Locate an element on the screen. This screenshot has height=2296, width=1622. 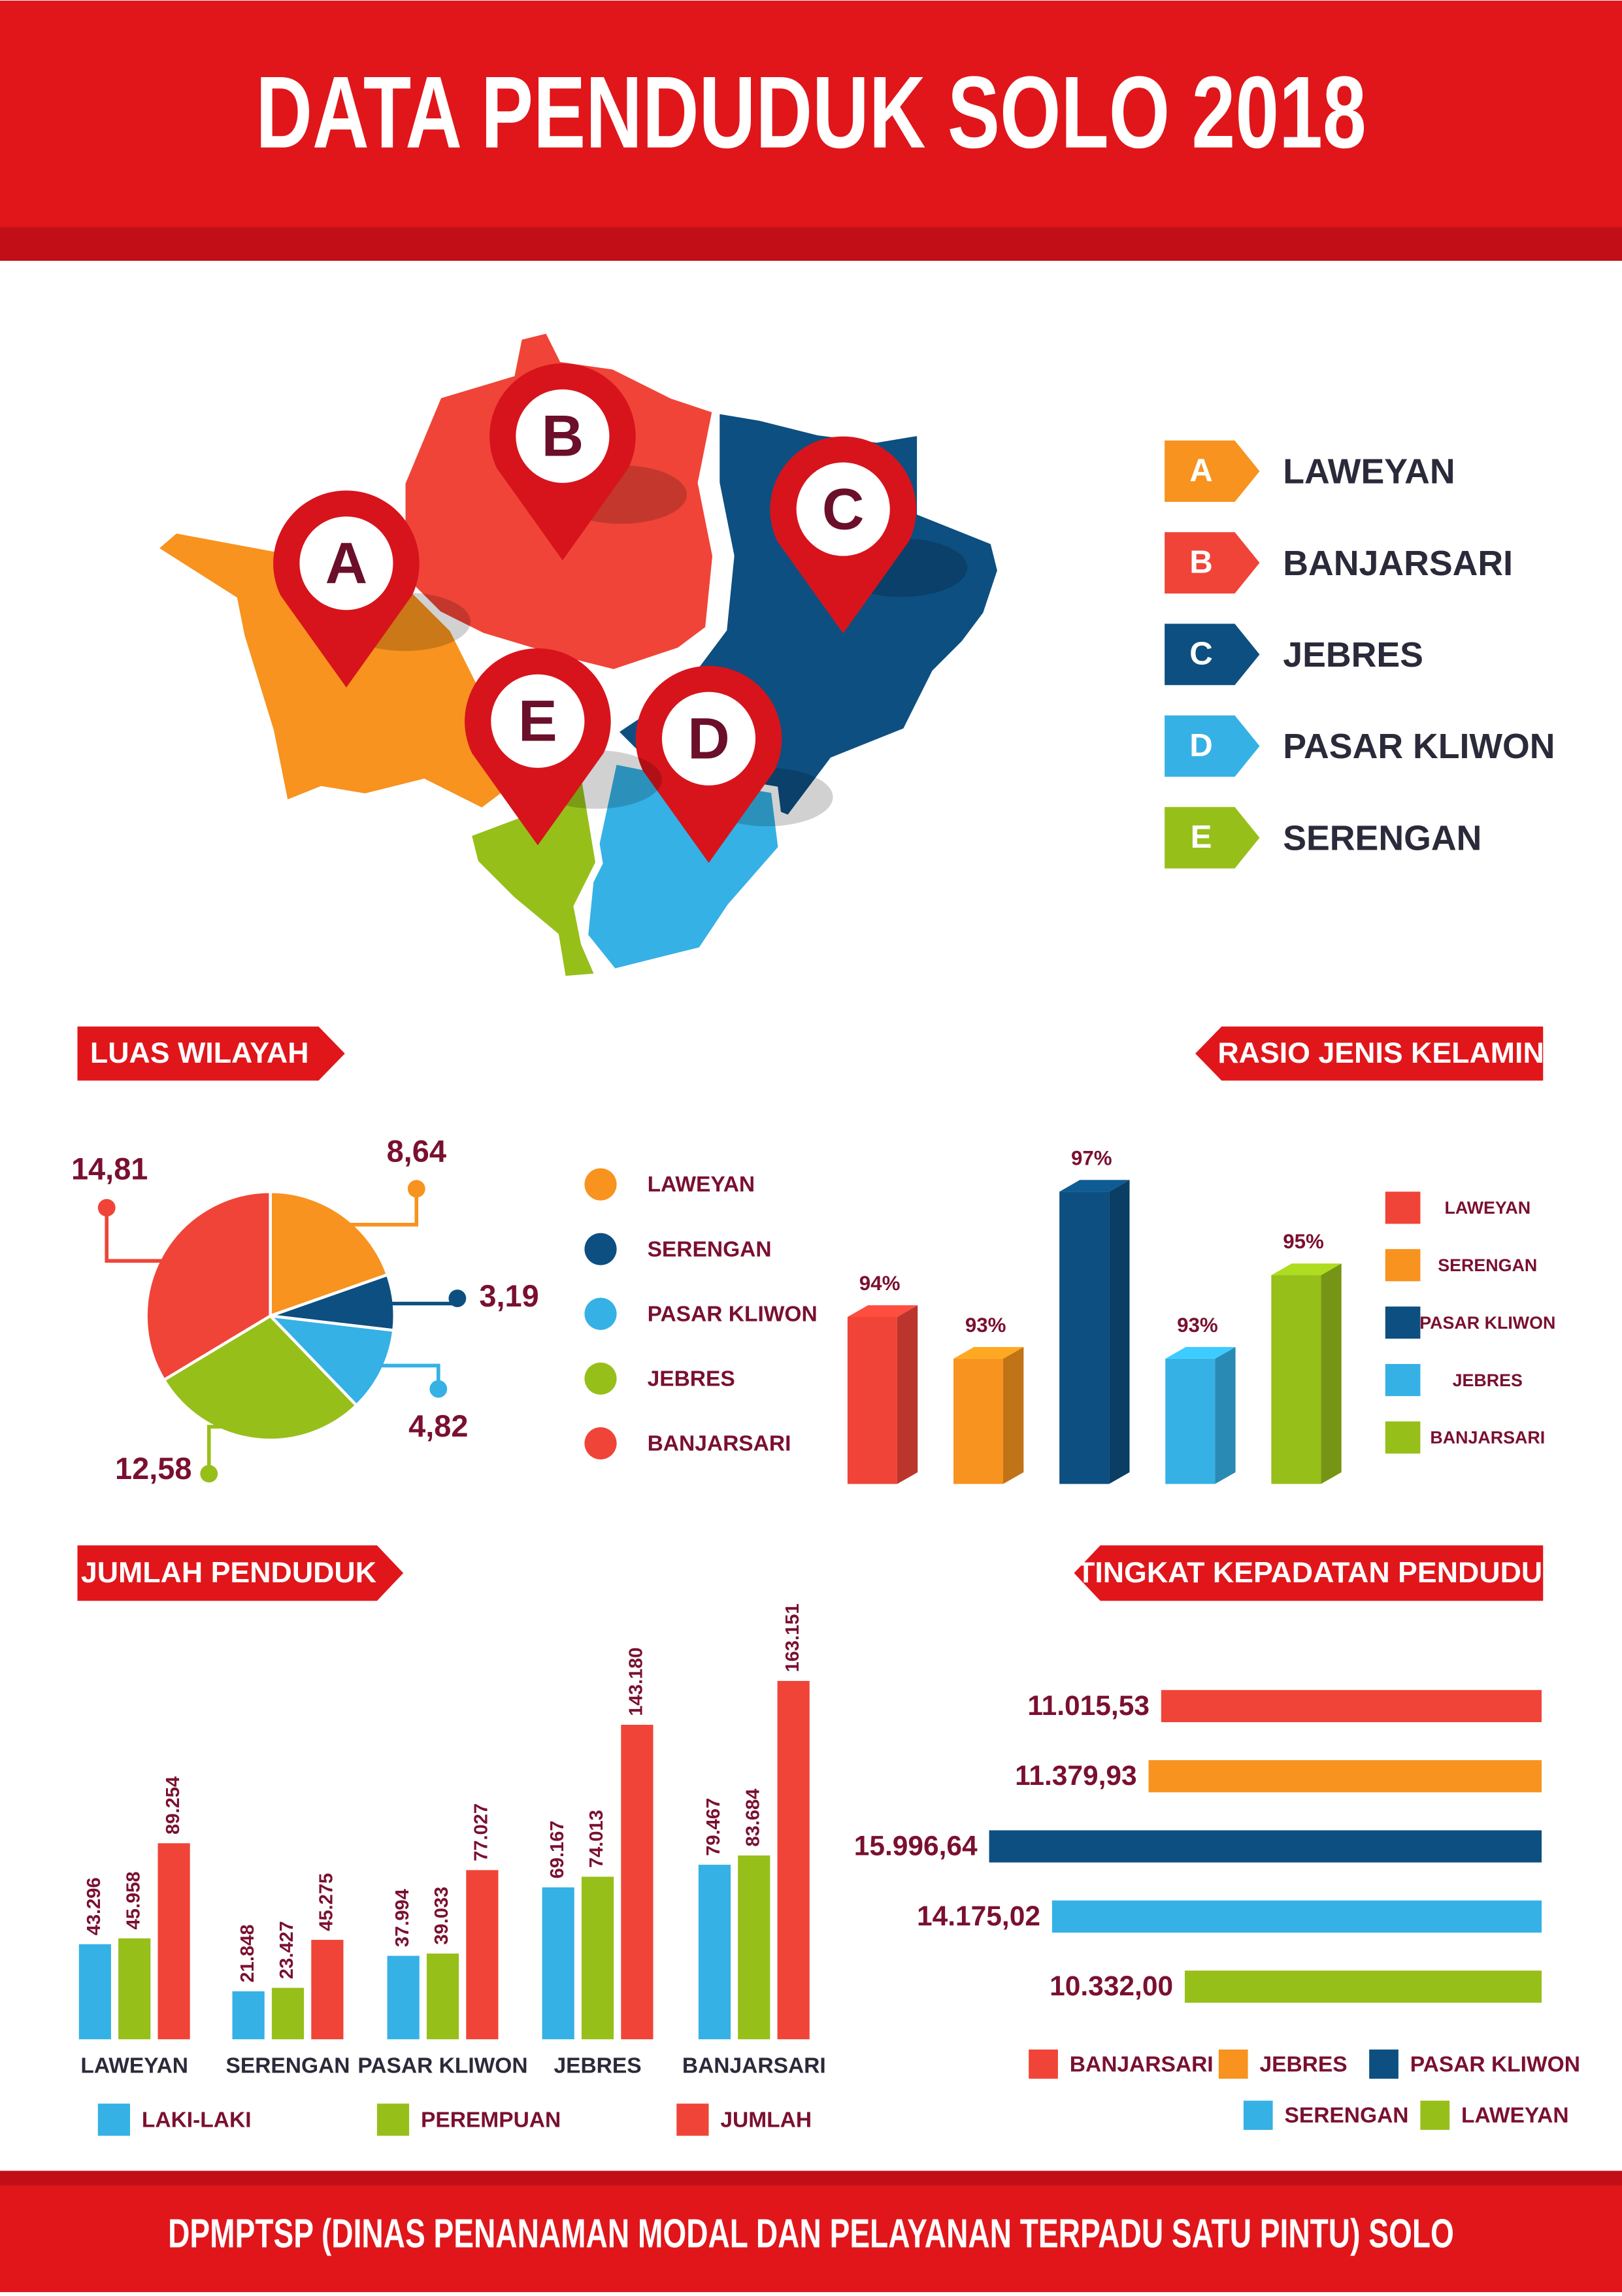
chart-title: RASIO JENIS KELAMIN is located at coordinates (1380, 1053).